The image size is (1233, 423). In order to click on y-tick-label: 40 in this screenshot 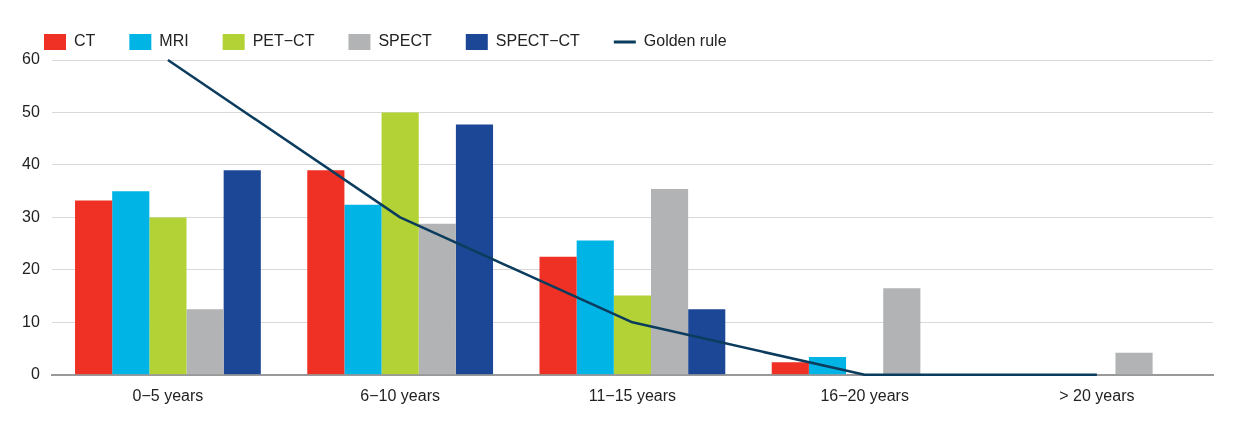, I will do `click(31, 164)`.